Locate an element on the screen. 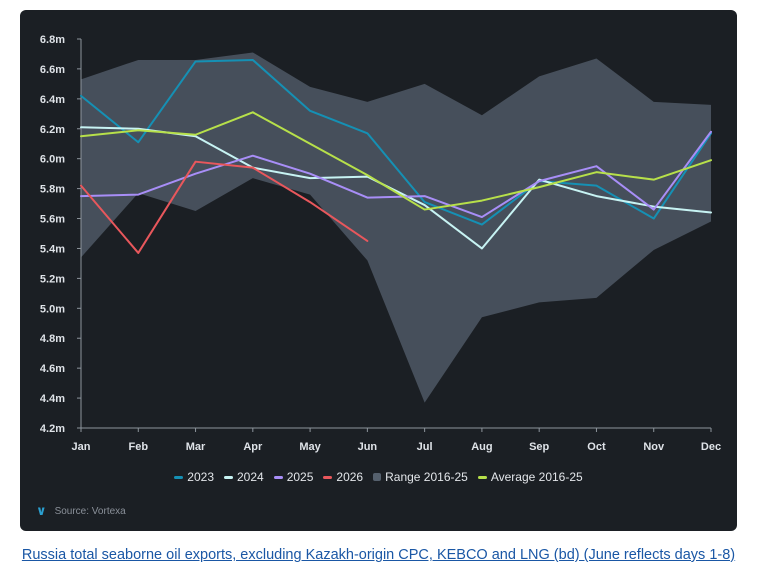 The width and height of the screenshot is (768, 587). x-tick-label: Jun is located at coordinates (368, 447).